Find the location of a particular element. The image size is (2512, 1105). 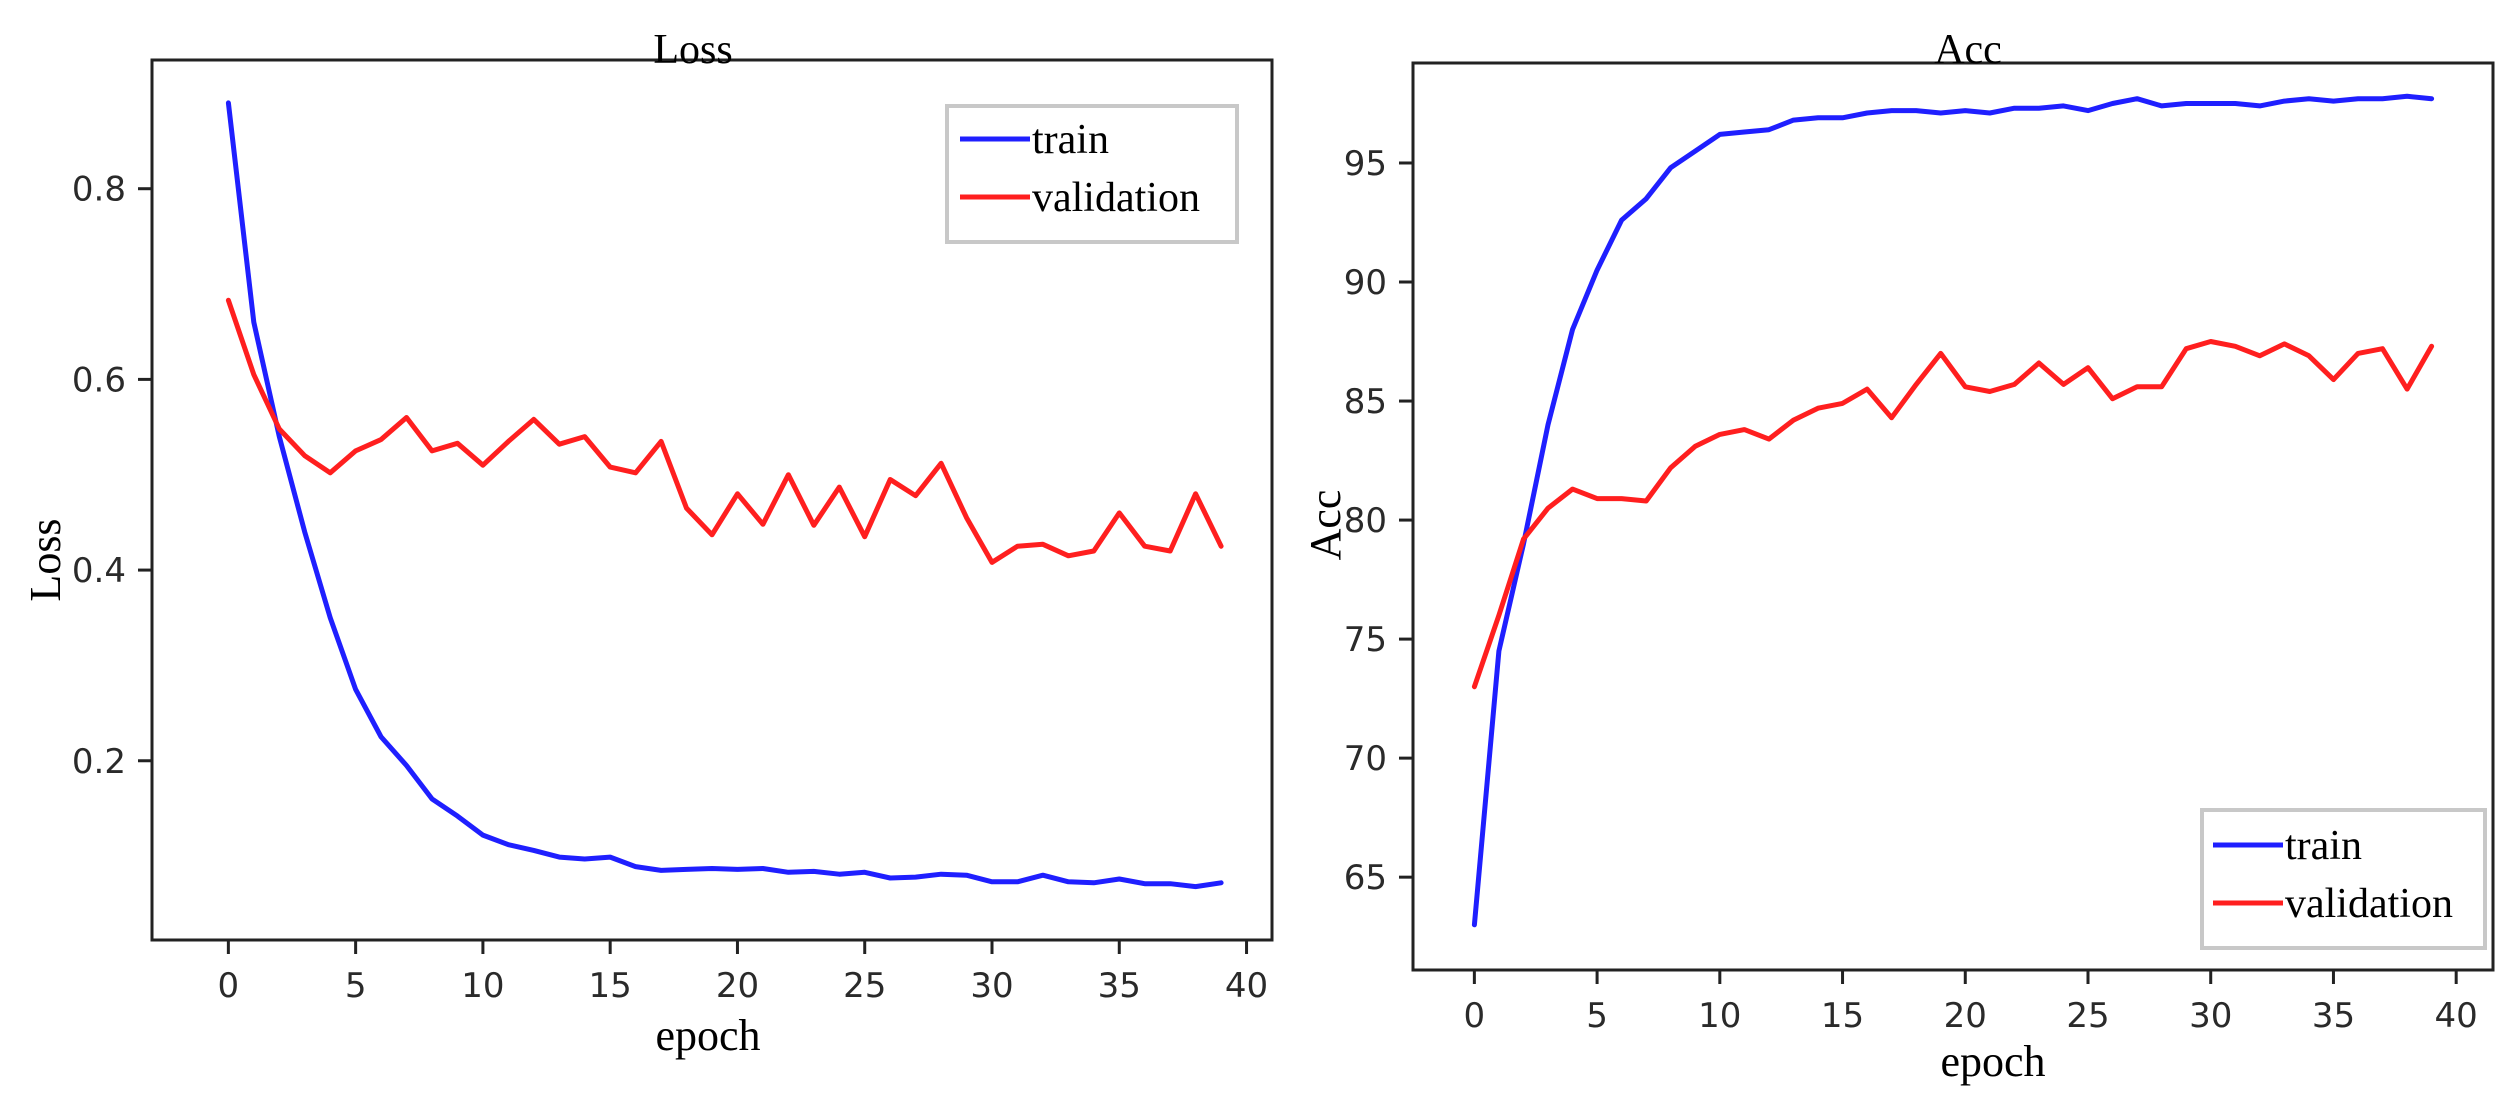

y-tick-label: 0.8 is located at coordinates (99, 190).